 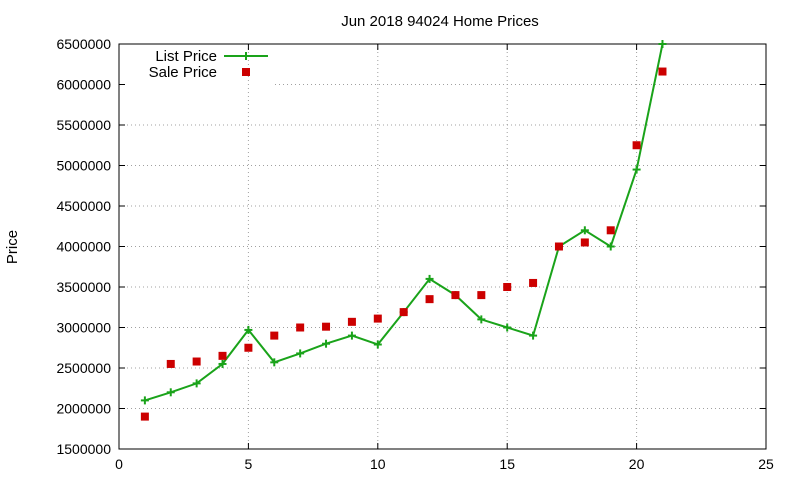 What do you see at coordinates (246, 72) in the screenshot?
I see `legend-swatch-sale-price` at bounding box center [246, 72].